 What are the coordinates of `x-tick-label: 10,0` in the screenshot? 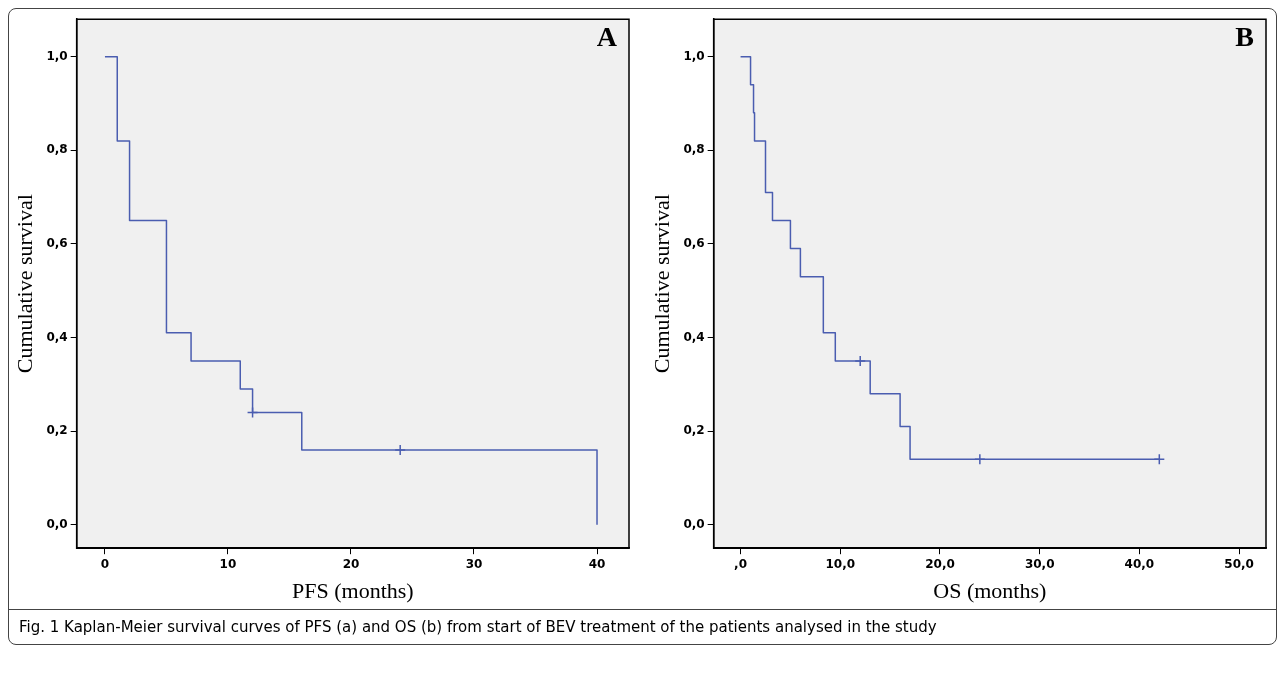 It's located at (840, 563).